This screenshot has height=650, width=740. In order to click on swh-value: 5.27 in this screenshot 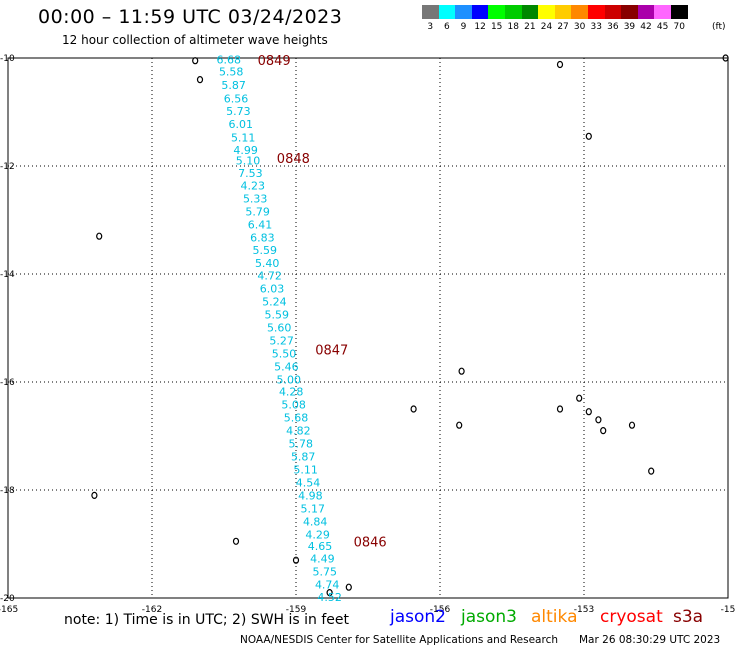, I will do `click(281, 340)`.